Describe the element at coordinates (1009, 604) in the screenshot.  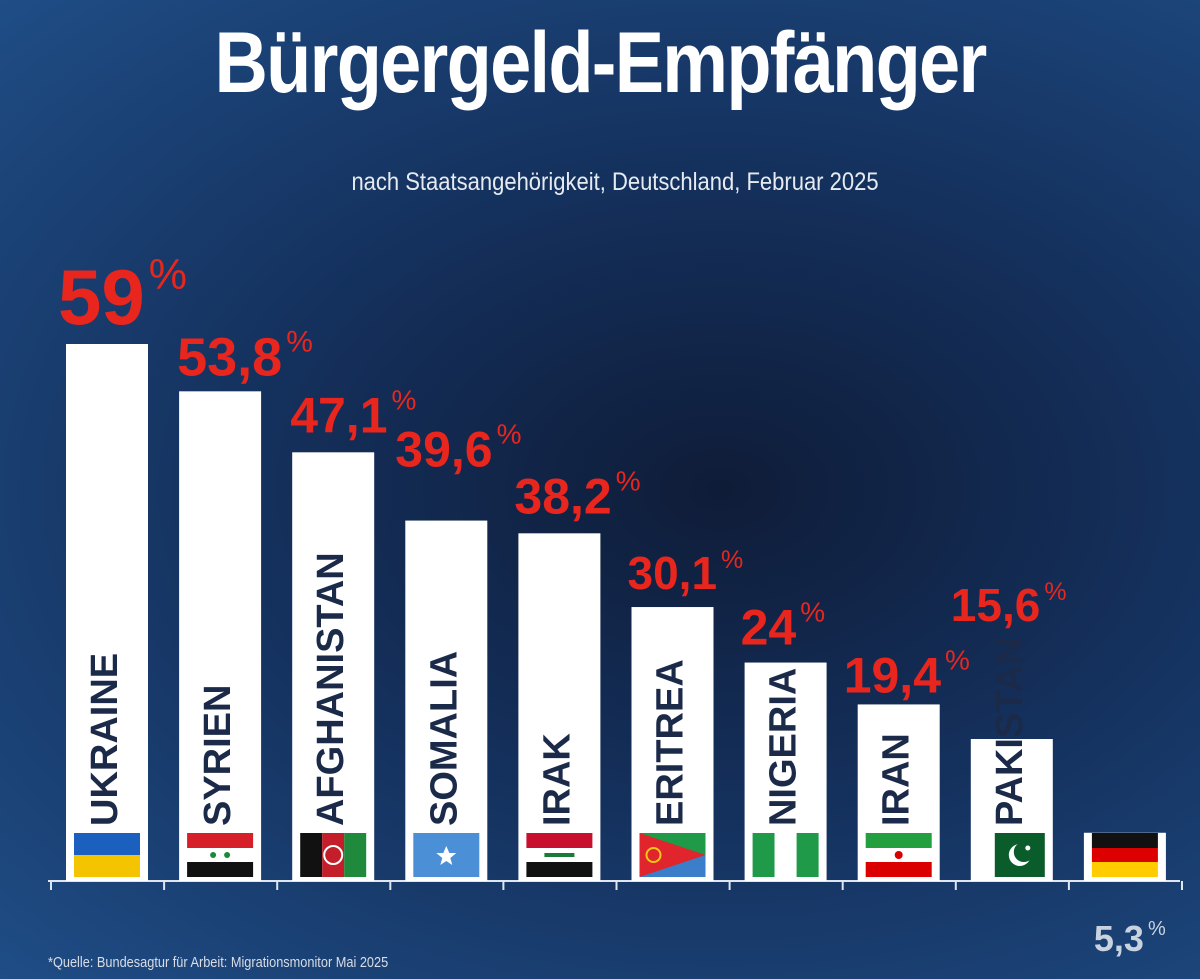
I see `value-label: 15,6%` at that location.